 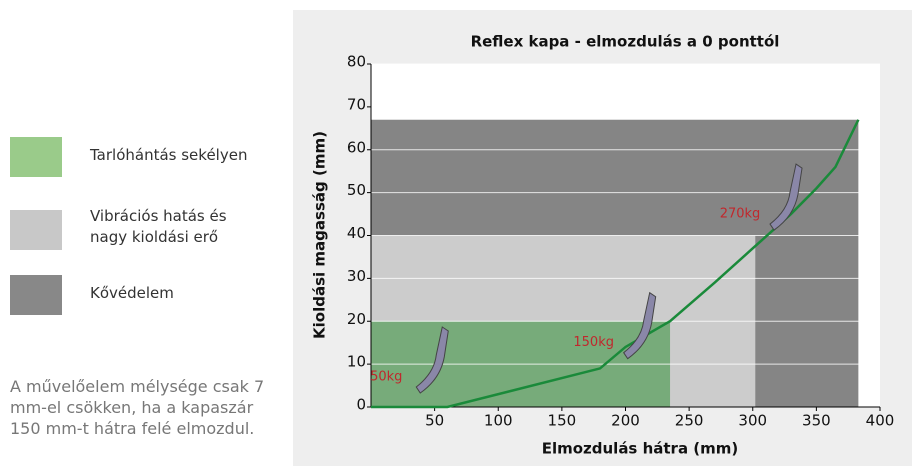 What do you see at coordinates (562, 421) in the screenshot?
I see `x-tick-label: 150` at bounding box center [562, 421].